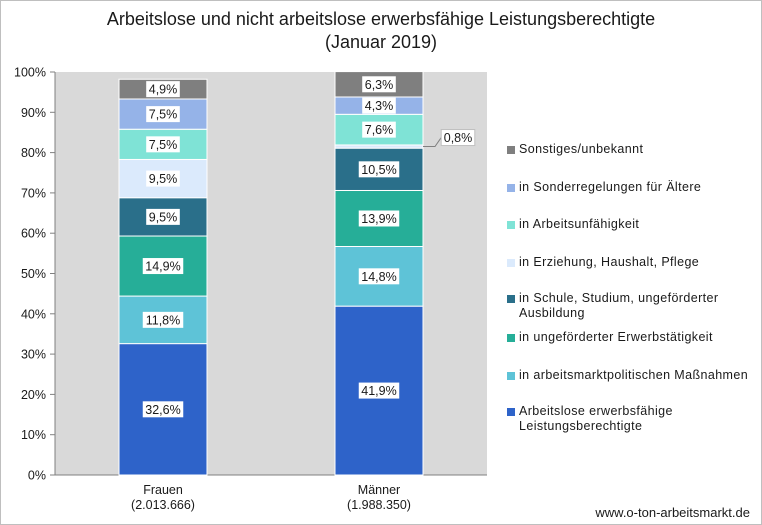 The height and width of the screenshot is (525, 762). I want to click on legend-label: in arbeitsmarktpolitischen Maßnahmen, so click(634, 374).